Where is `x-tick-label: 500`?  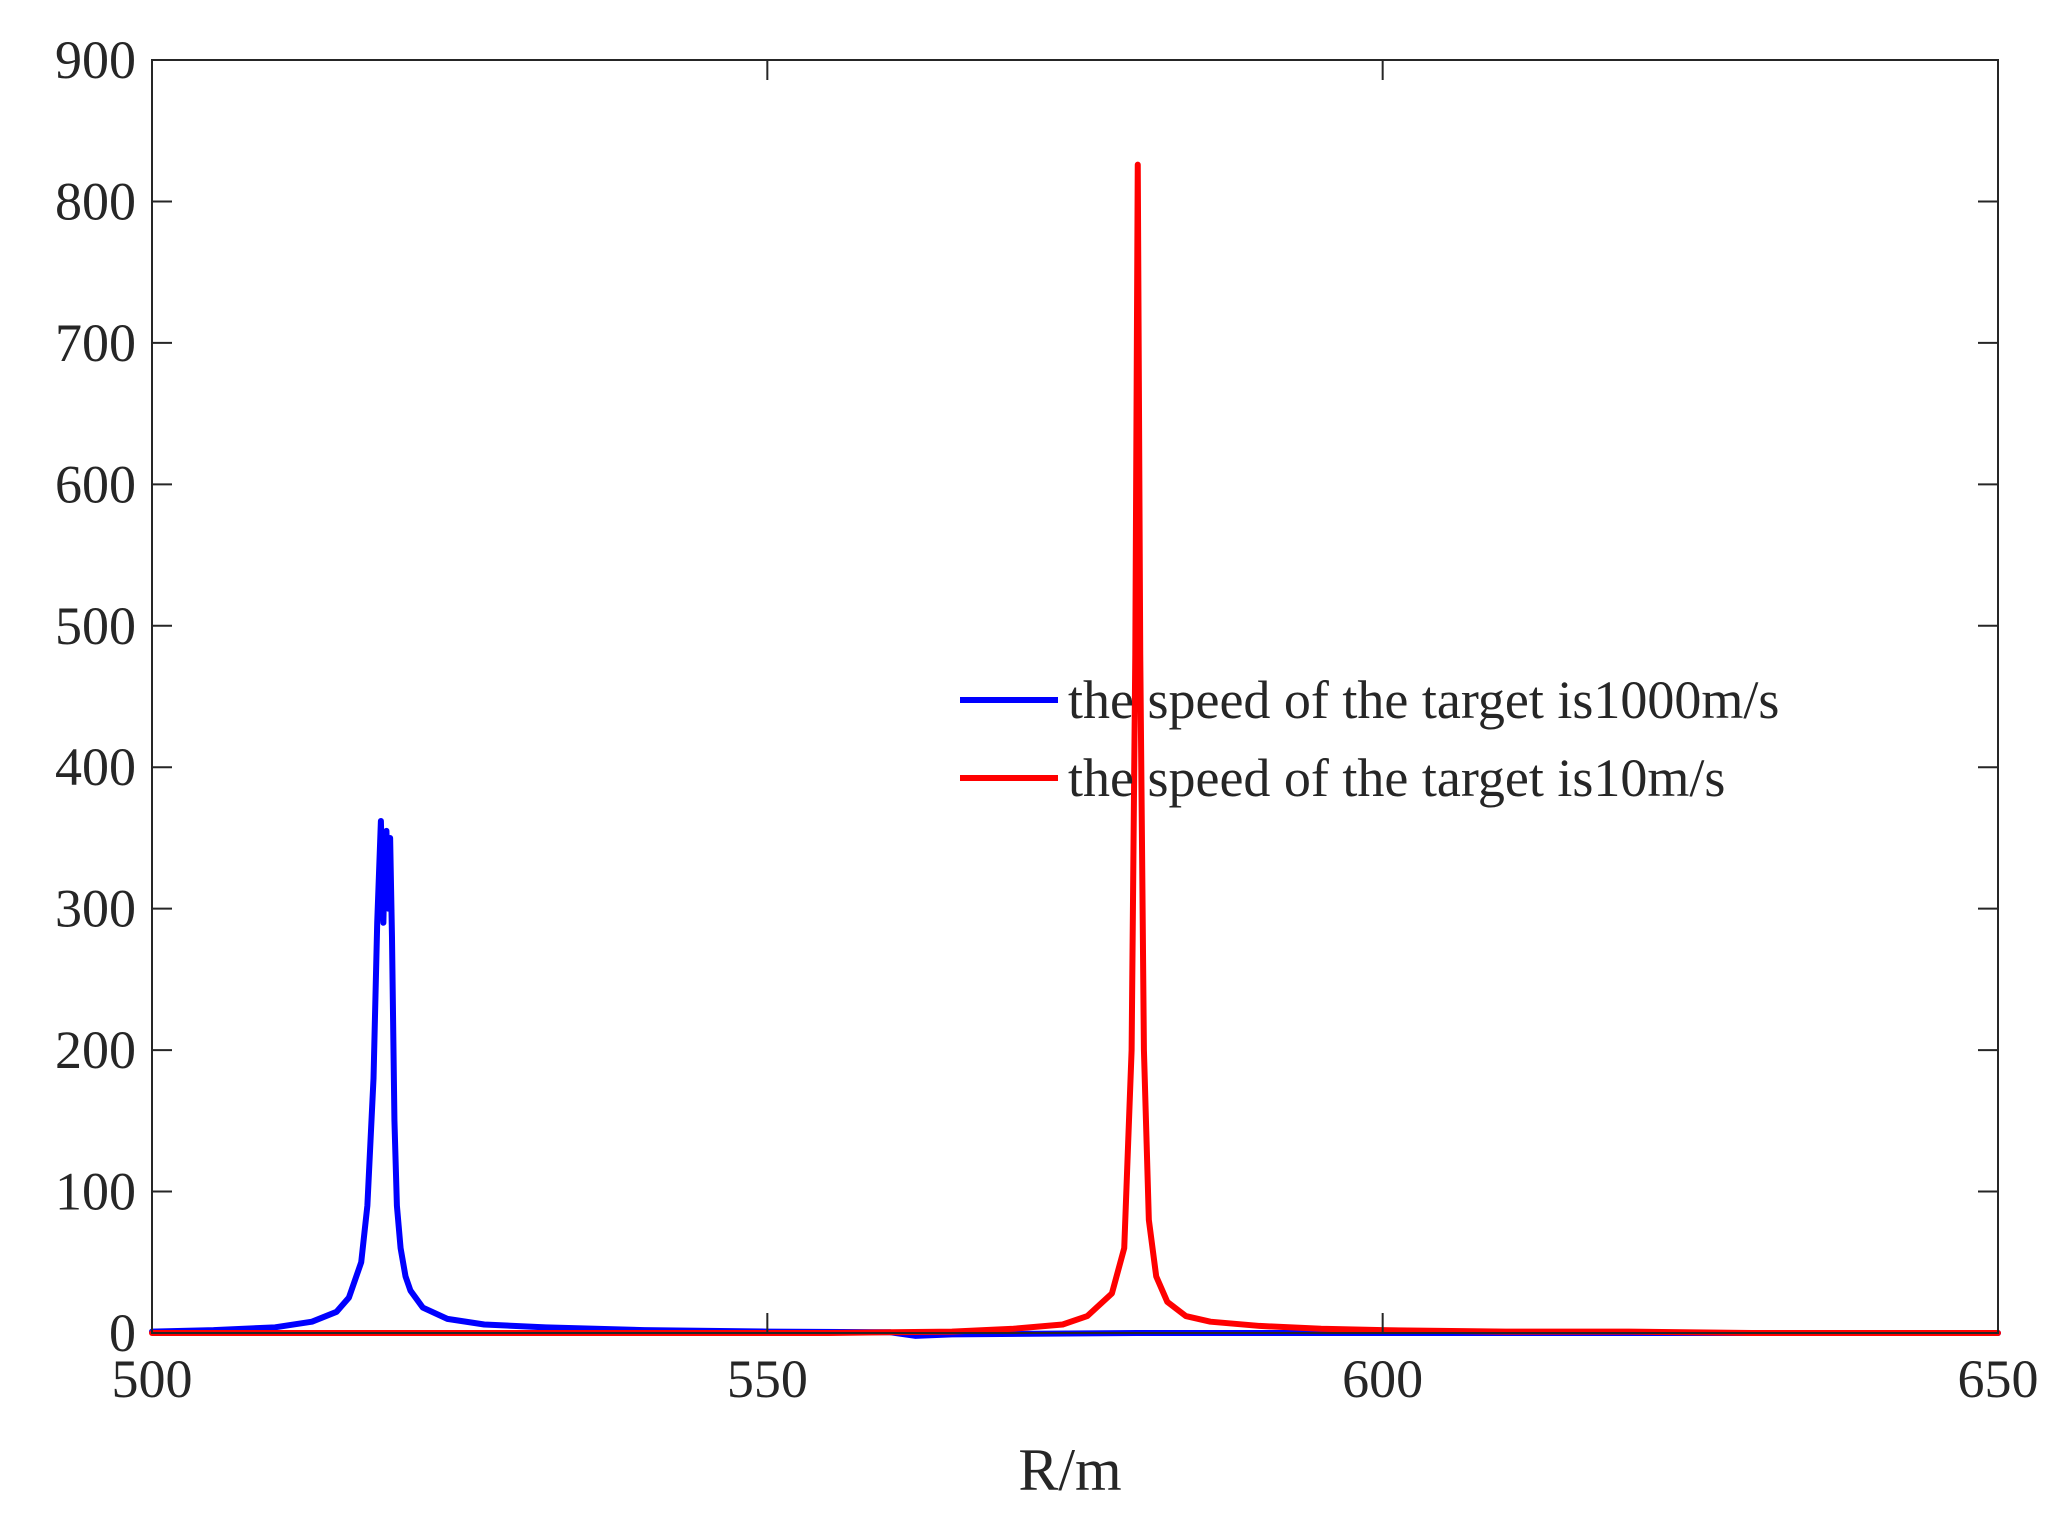 x-tick-label: 500 is located at coordinates (152, 1379).